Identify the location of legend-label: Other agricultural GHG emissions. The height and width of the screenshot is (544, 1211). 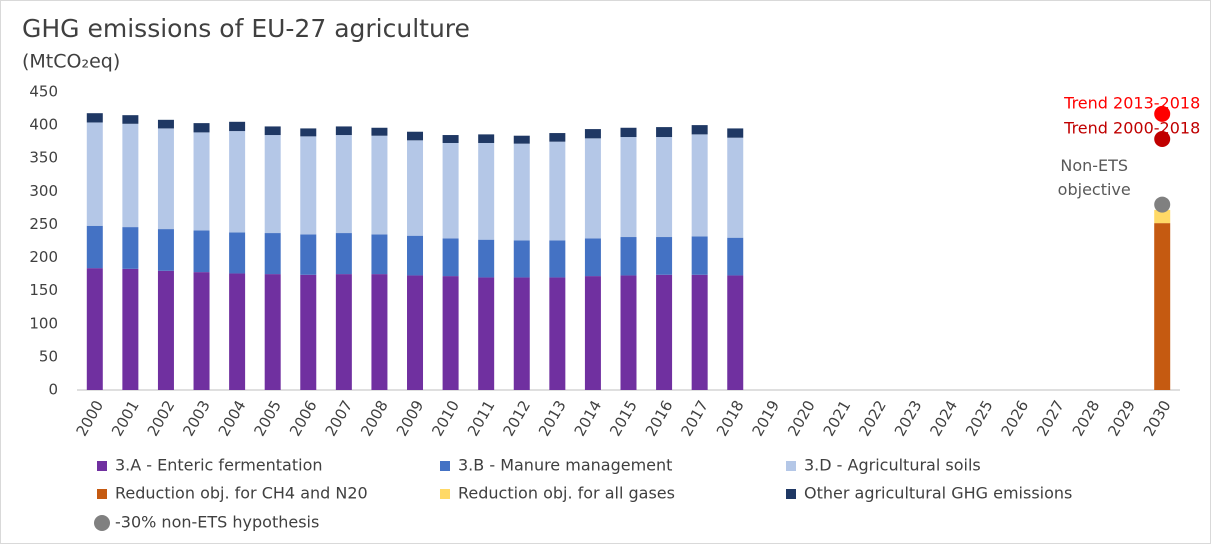
(938, 493).